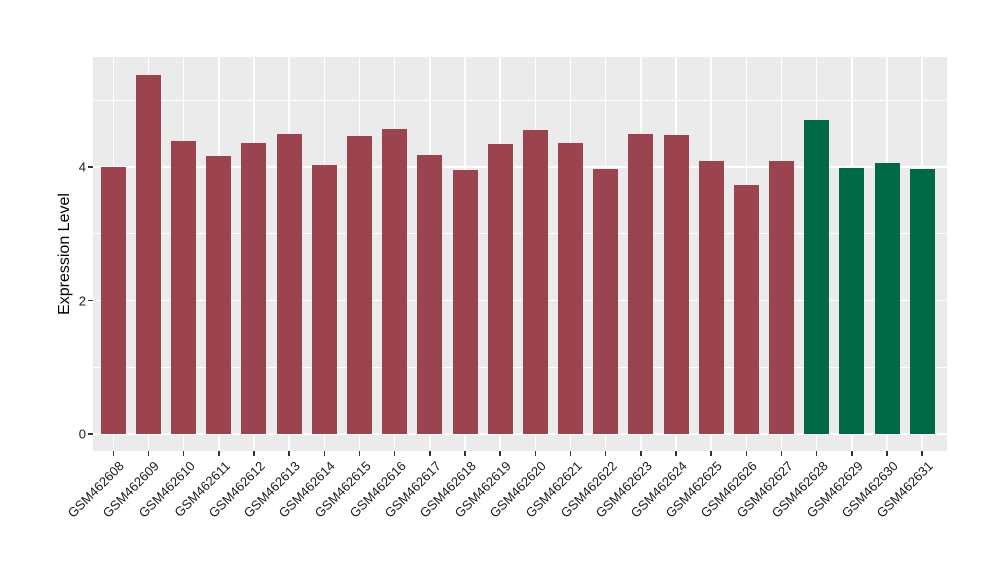  I want to click on y-tick-label: 0, so click(82, 434).